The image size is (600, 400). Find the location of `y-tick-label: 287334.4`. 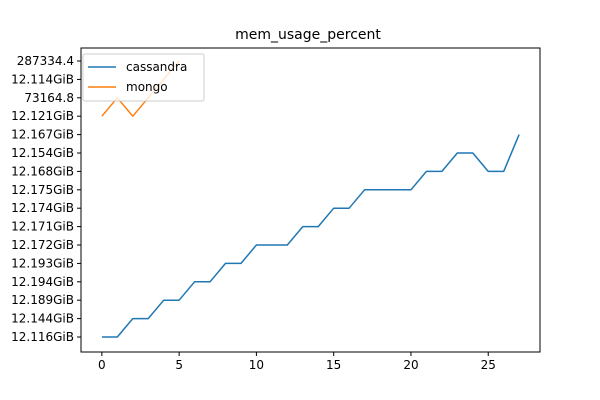

y-tick-label: 287334.4 is located at coordinates (45, 61).